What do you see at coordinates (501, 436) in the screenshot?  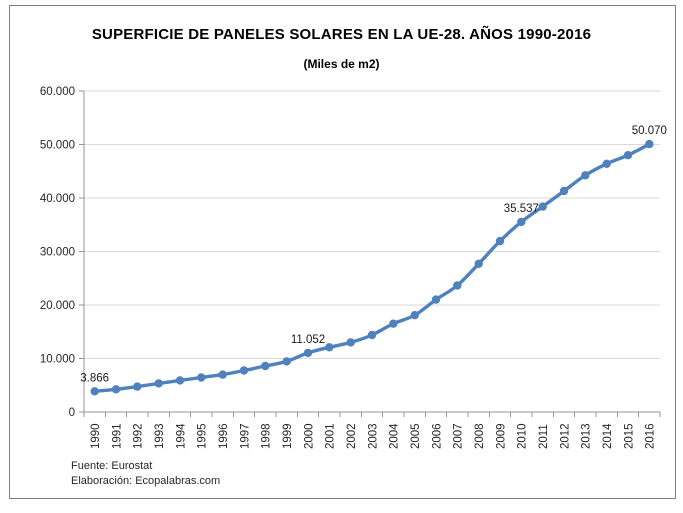 I see `x-tick-label: 2009` at bounding box center [501, 436].